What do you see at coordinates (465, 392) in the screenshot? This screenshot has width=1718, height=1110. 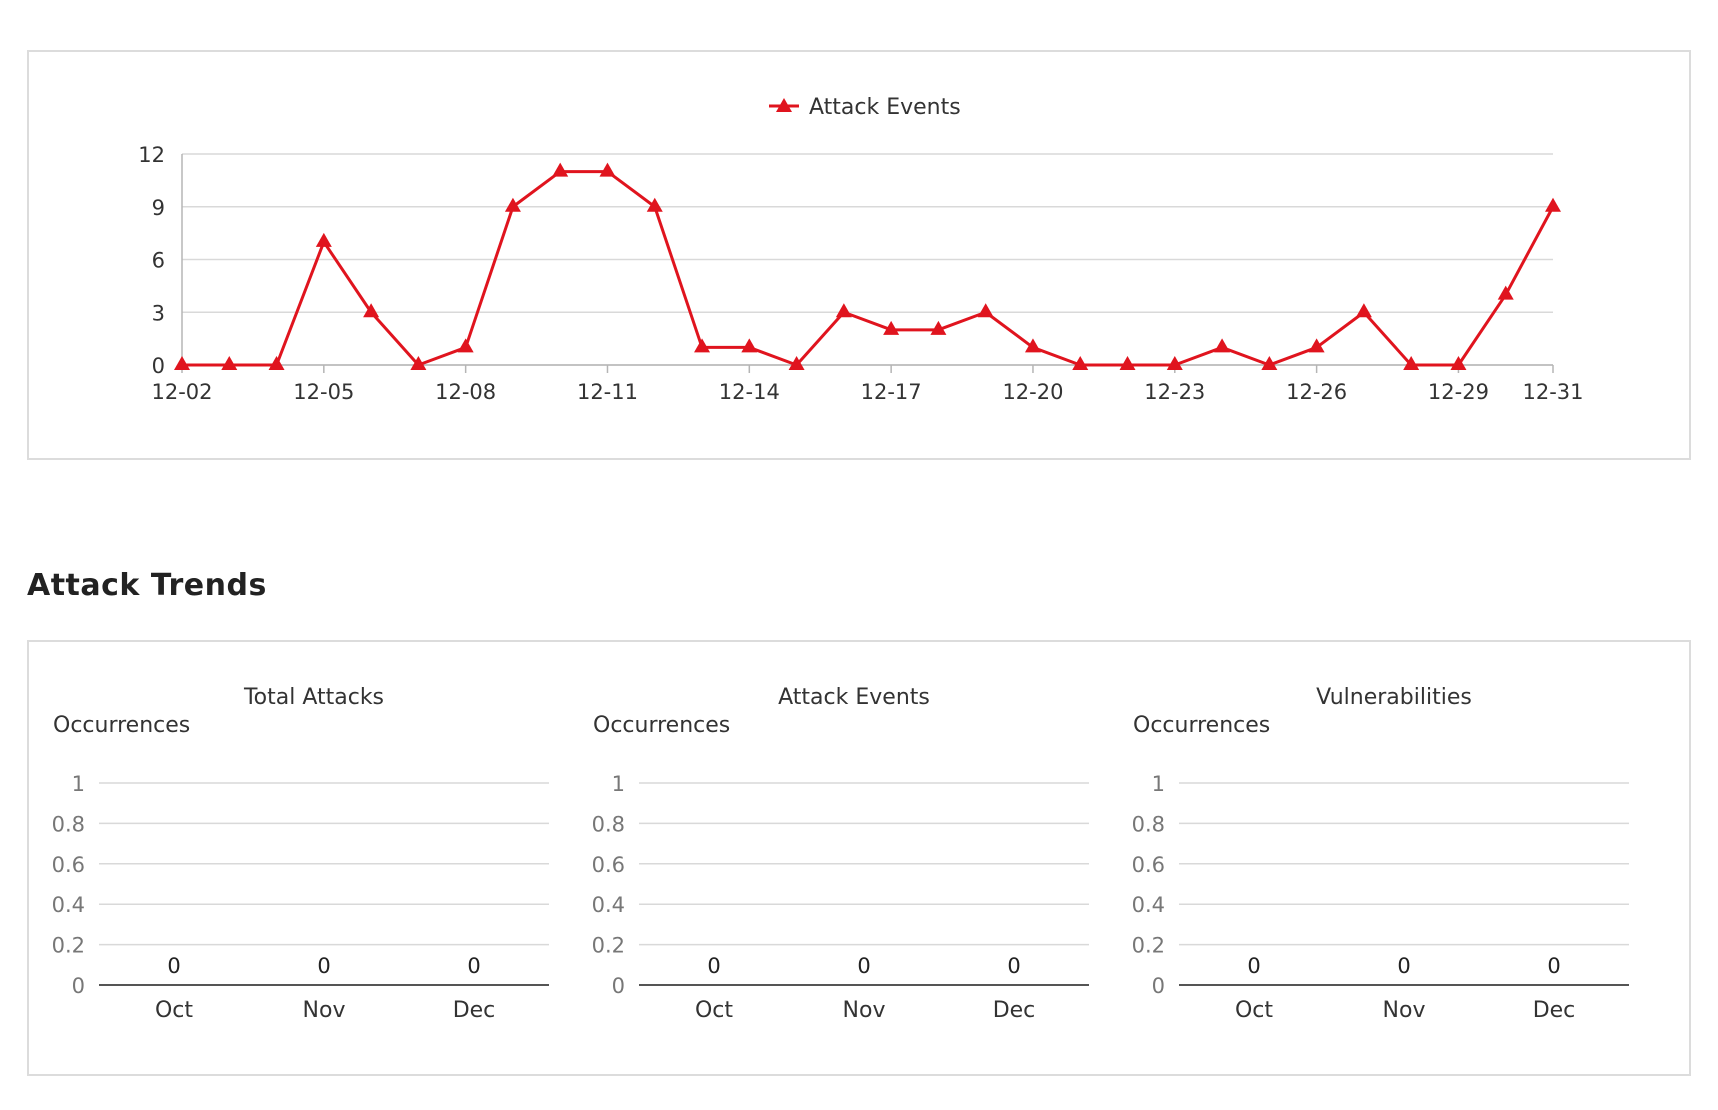 I see `x-tick-label: 12-08` at bounding box center [465, 392].